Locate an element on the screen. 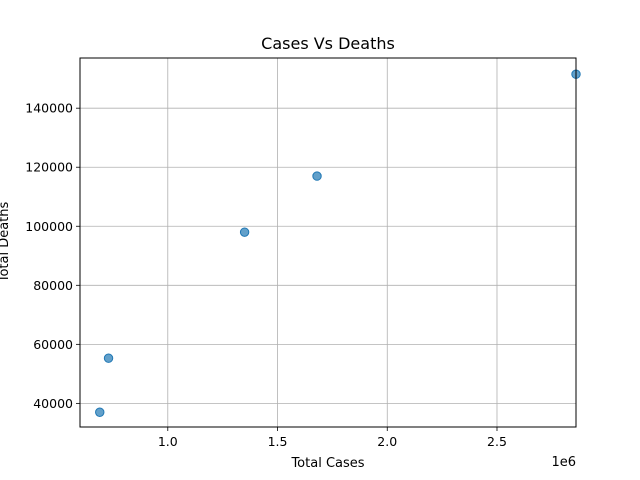 The width and height of the screenshot is (640, 480). y-tick-label: 60000 is located at coordinates (53, 344).